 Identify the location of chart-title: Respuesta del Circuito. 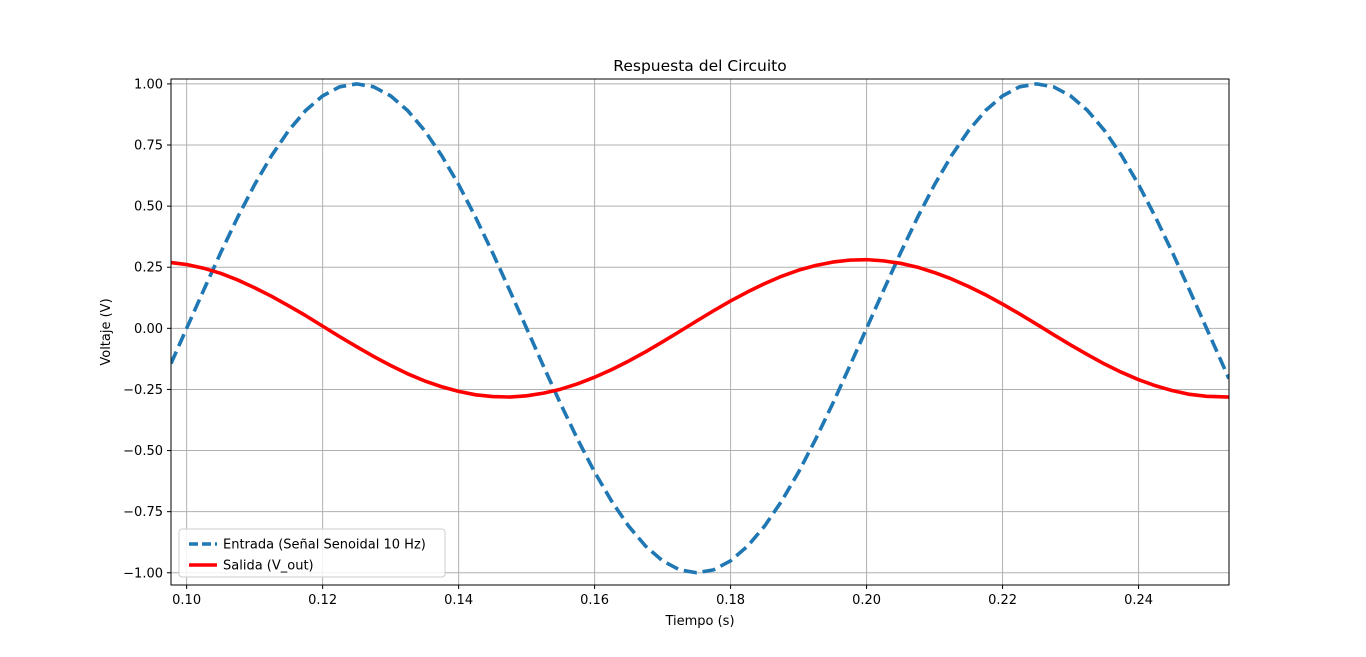
(699, 66).